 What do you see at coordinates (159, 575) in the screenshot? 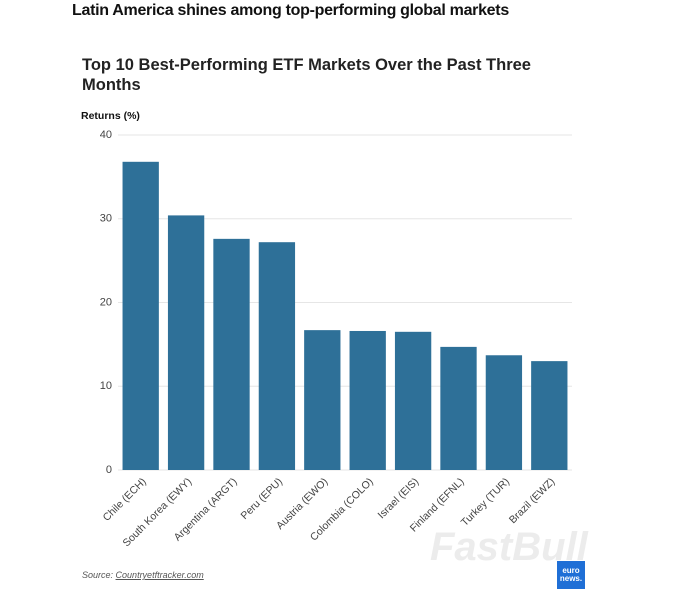
I see `source-link: Countryetftracker.com` at bounding box center [159, 575].